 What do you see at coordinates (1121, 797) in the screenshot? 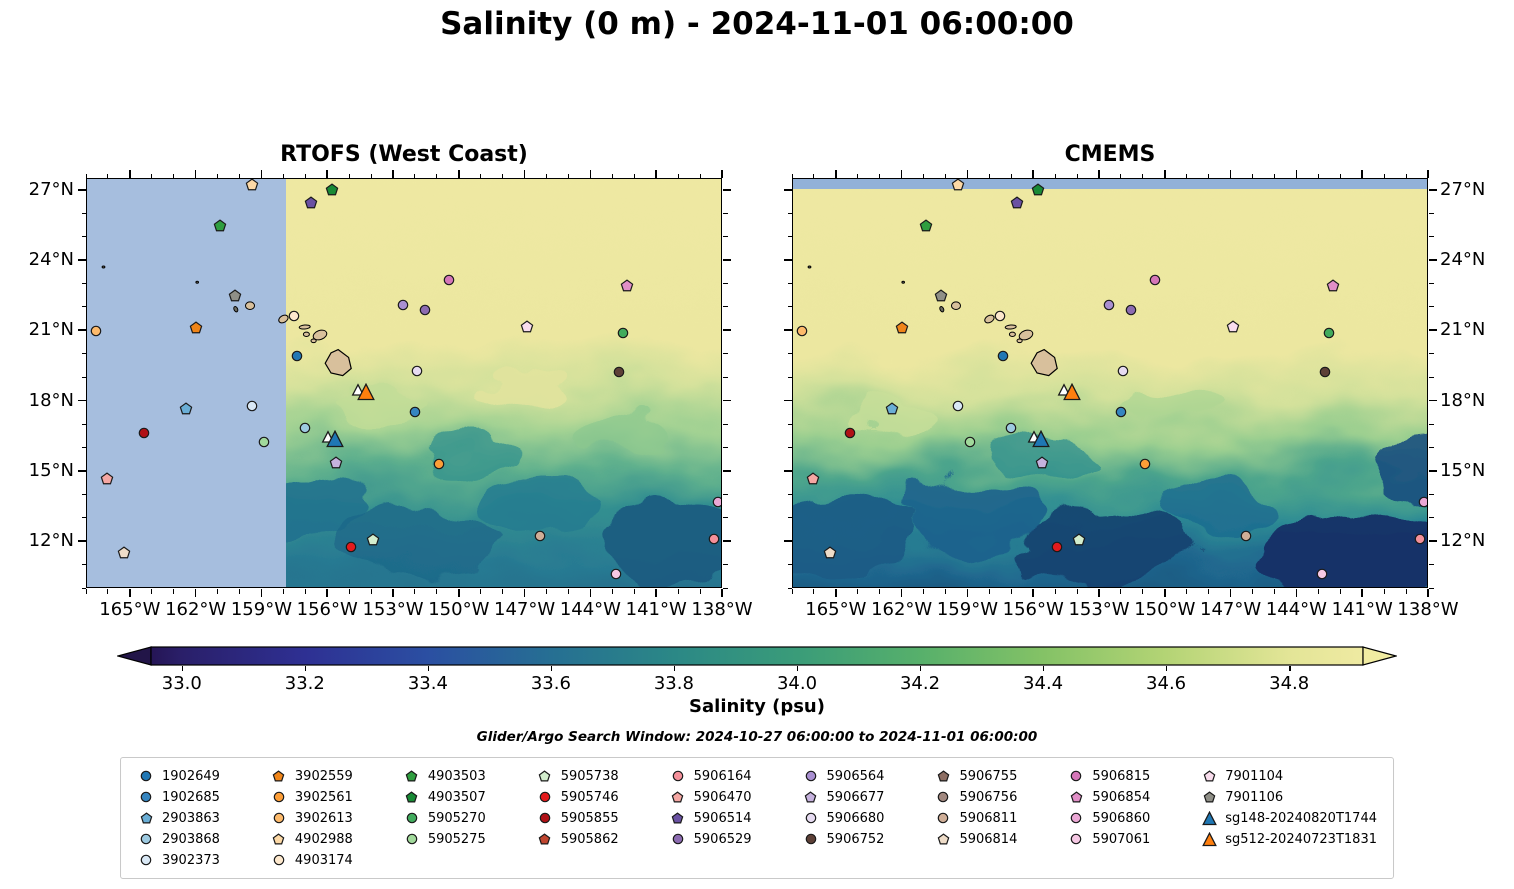
I see `legend-label: 5906854` at bounding box center [1121, 797].